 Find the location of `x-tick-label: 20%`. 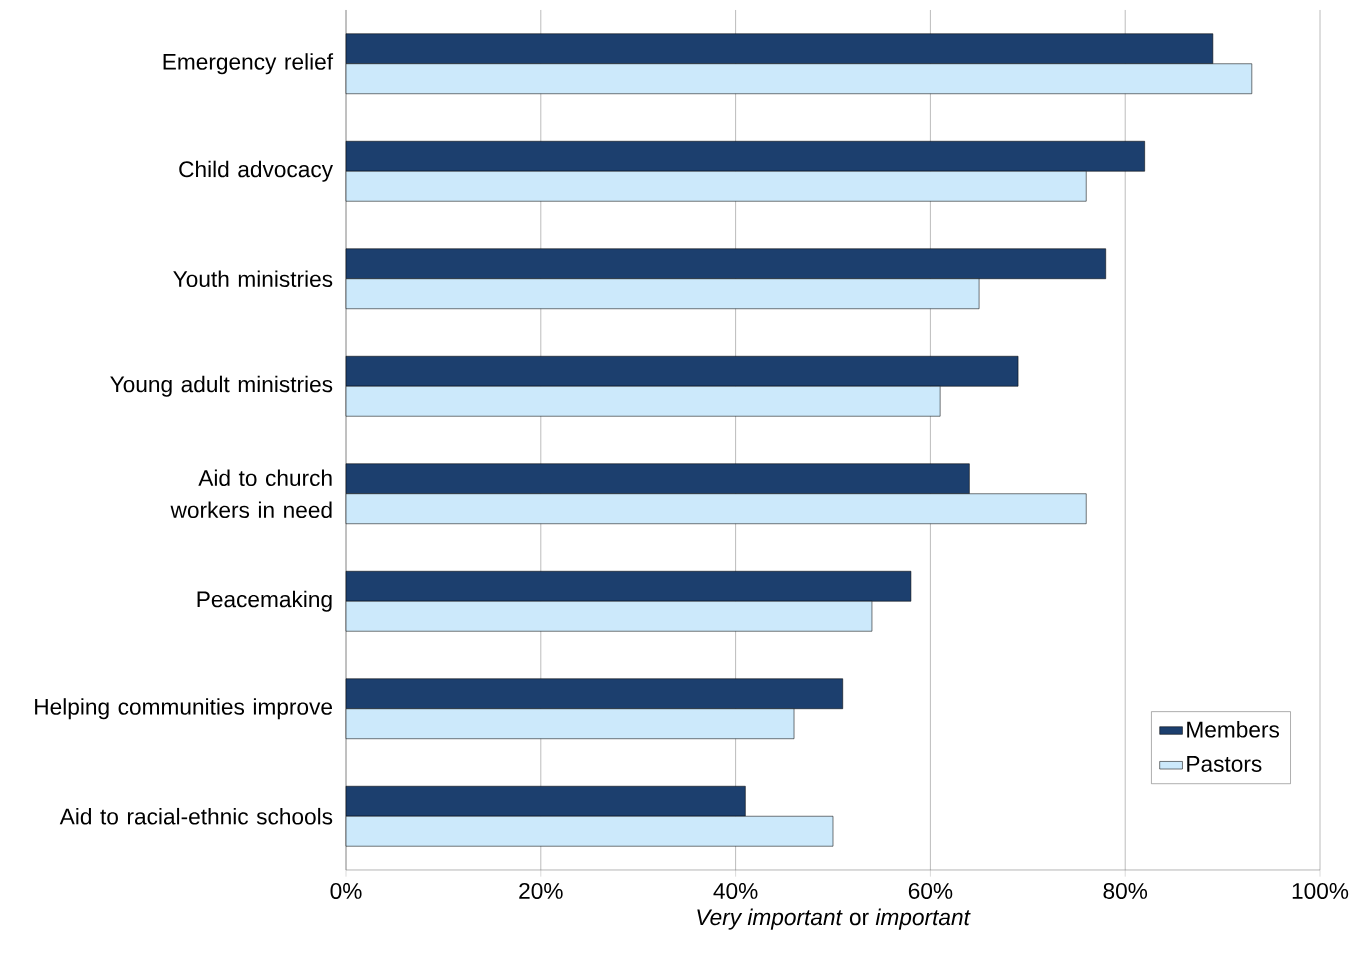

x-tick-label: 20% is located at coordinates (541, 890).